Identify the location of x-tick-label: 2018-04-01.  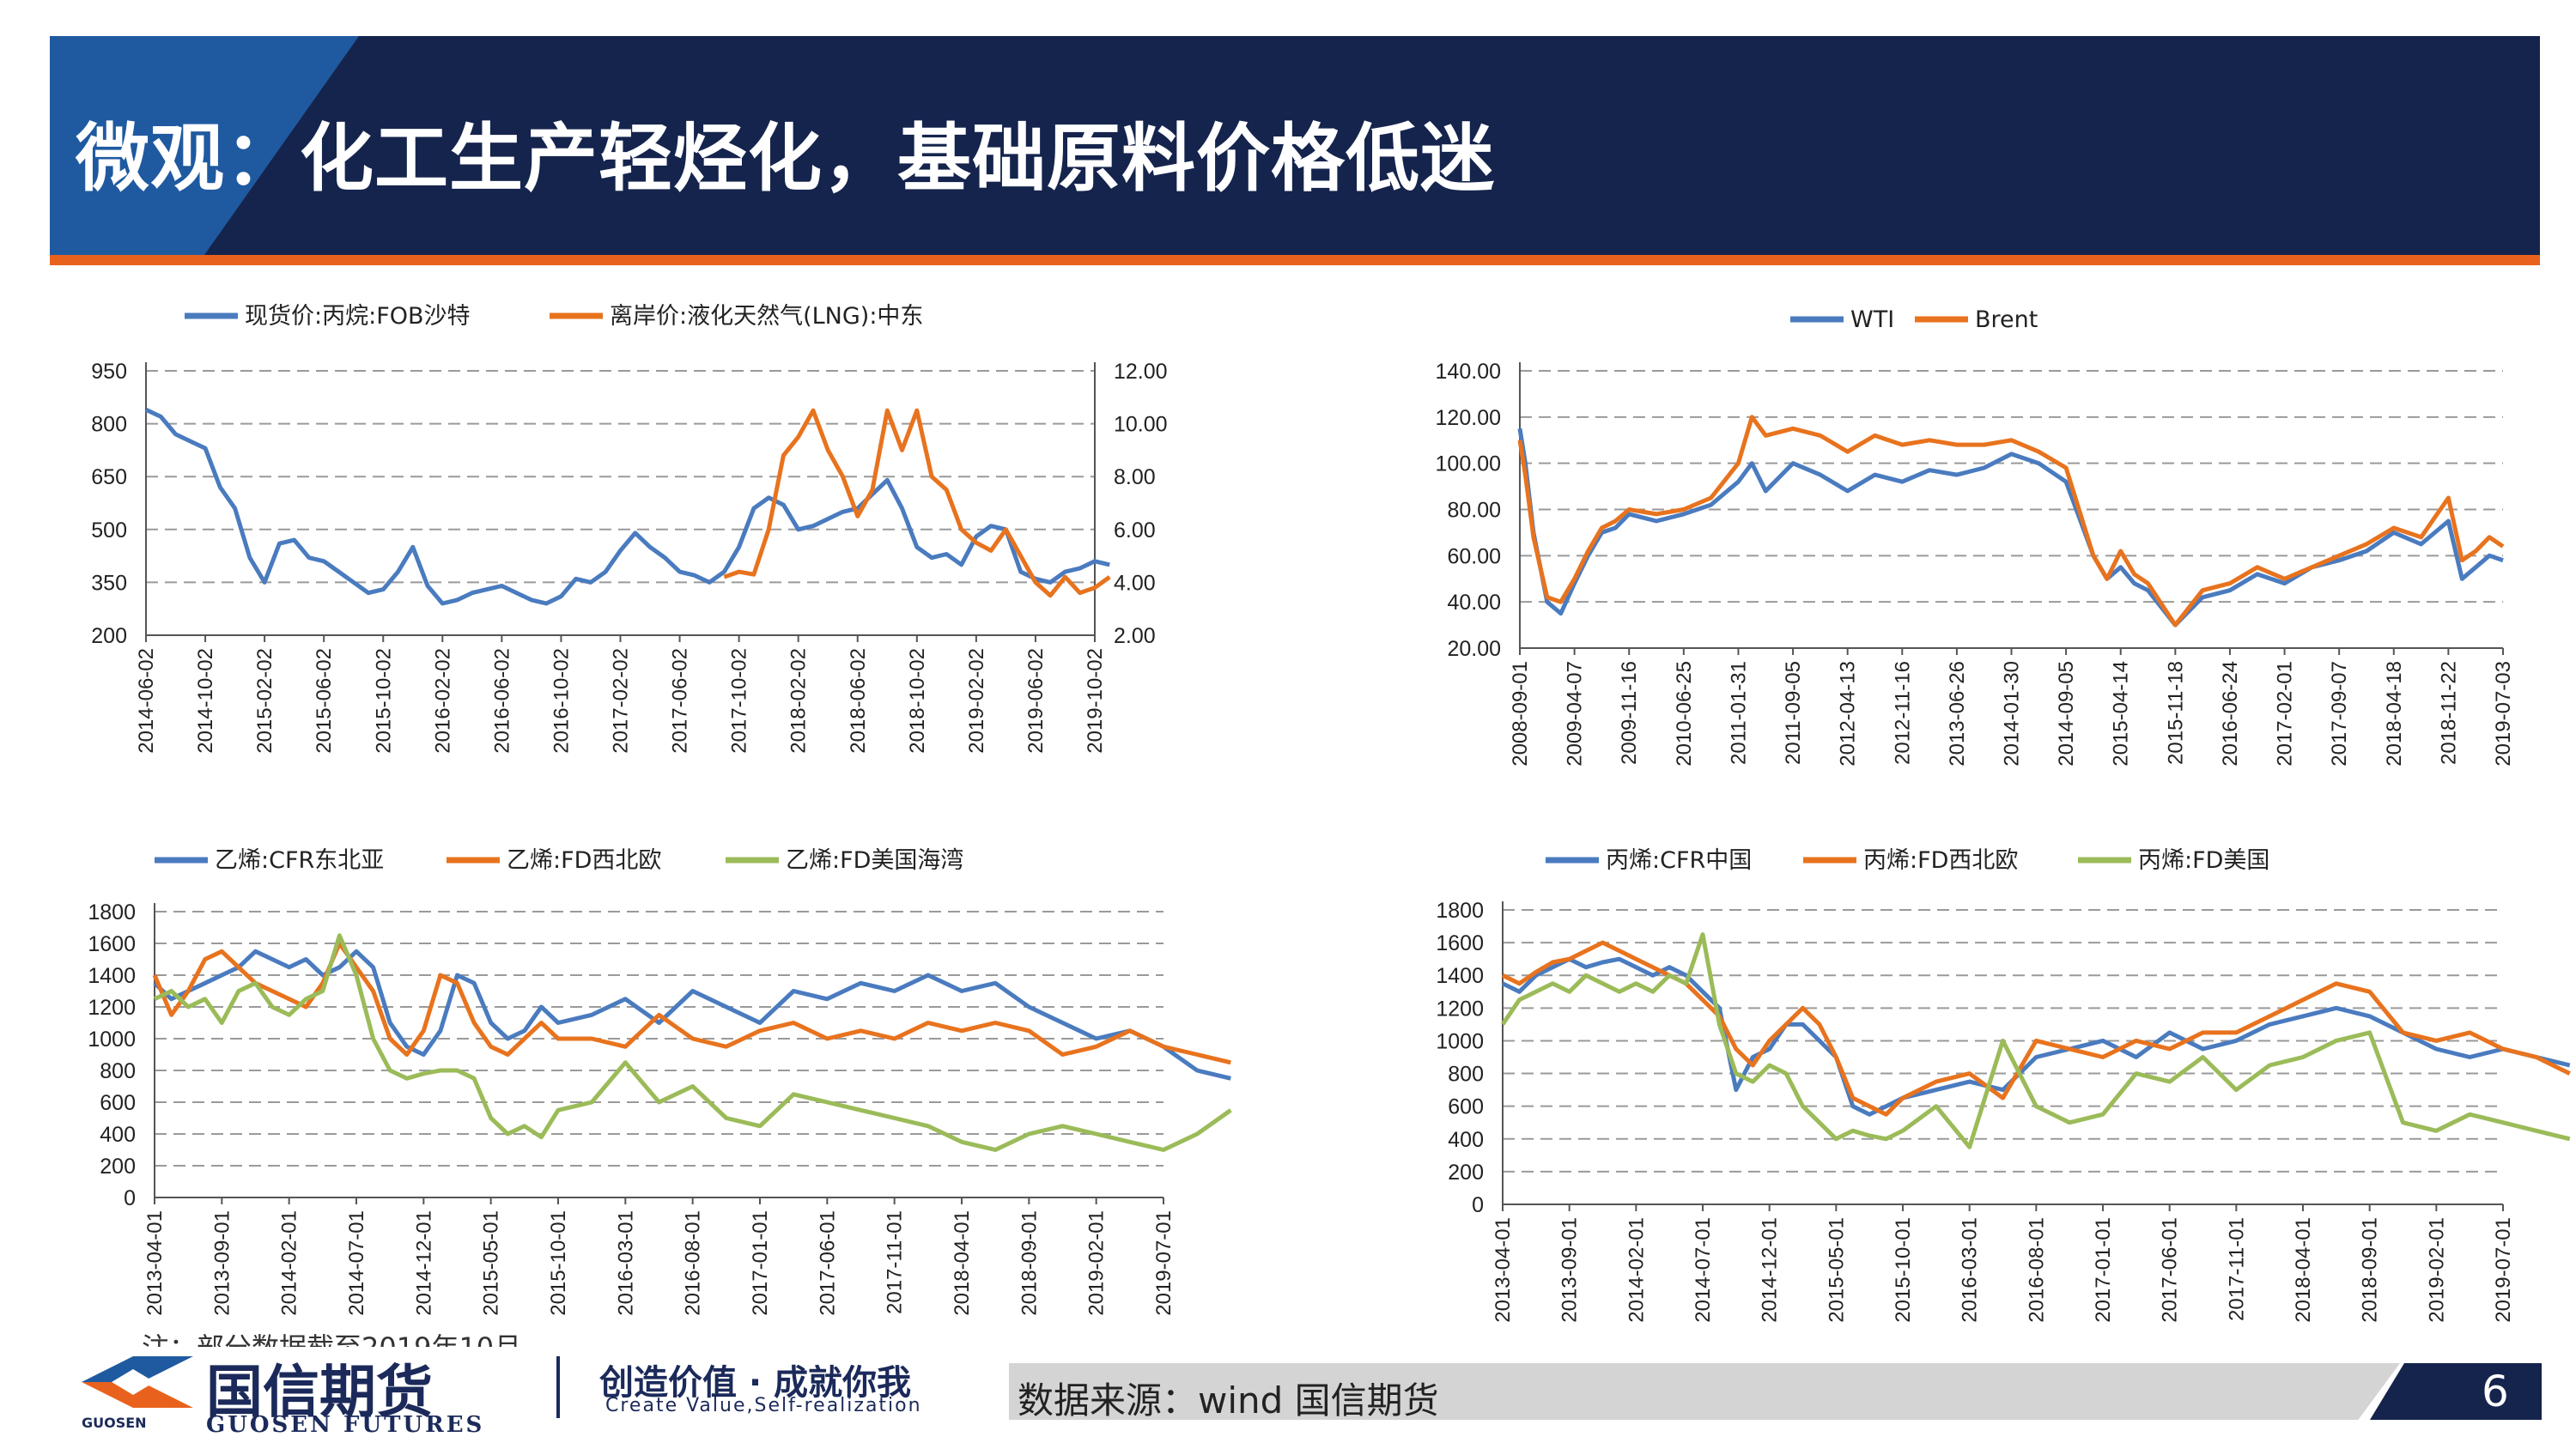
(962, 1263).